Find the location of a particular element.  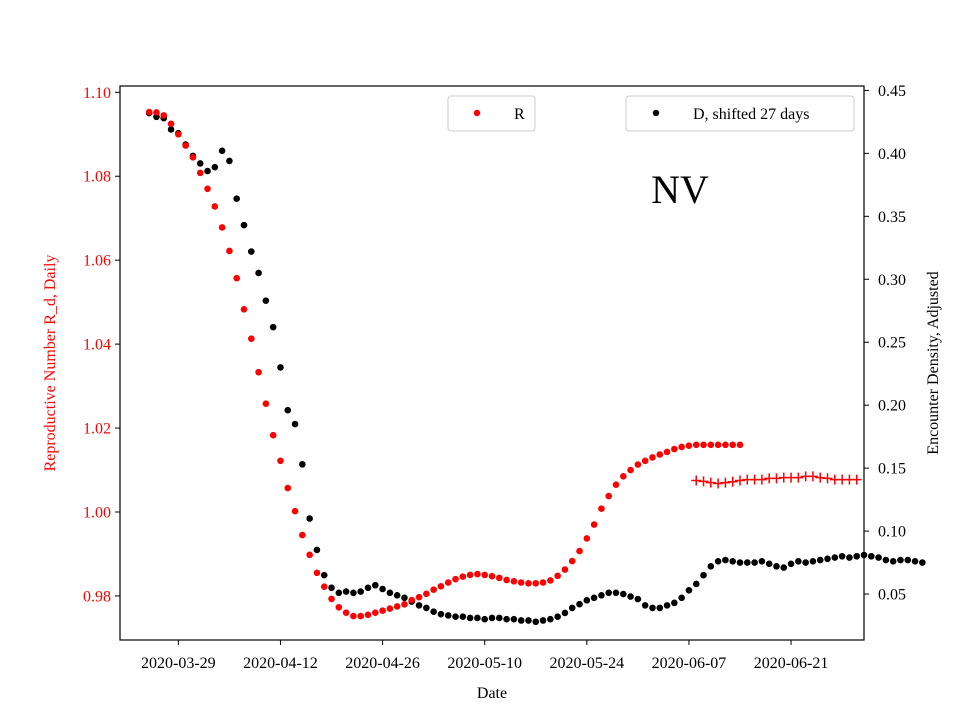

left-y-tick-label: 1.06 is located at coordinates (97, 261).